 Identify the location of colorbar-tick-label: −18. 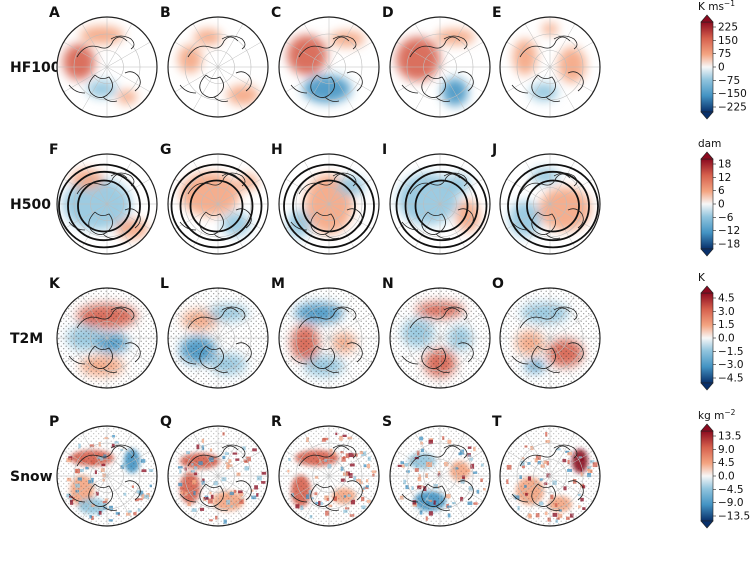
(729, 245).